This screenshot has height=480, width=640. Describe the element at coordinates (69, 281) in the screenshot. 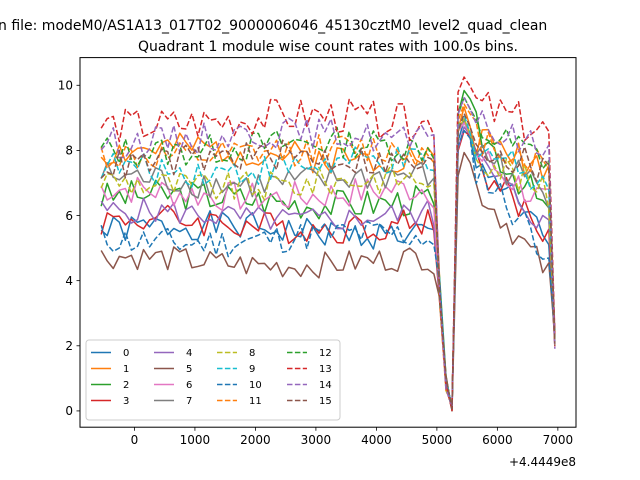

I see `y-tick-label: 4` at that location.